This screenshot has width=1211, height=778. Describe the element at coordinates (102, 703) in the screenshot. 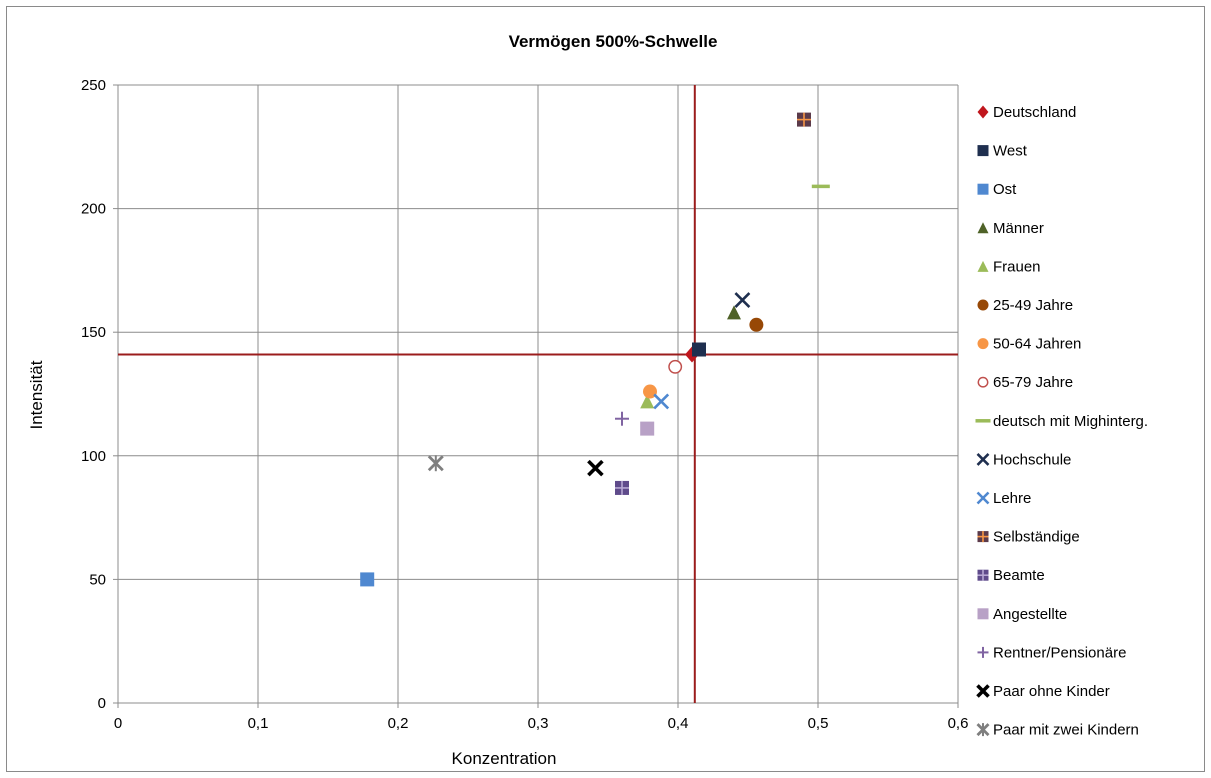

I see `y-tick-label: 0` at that location.